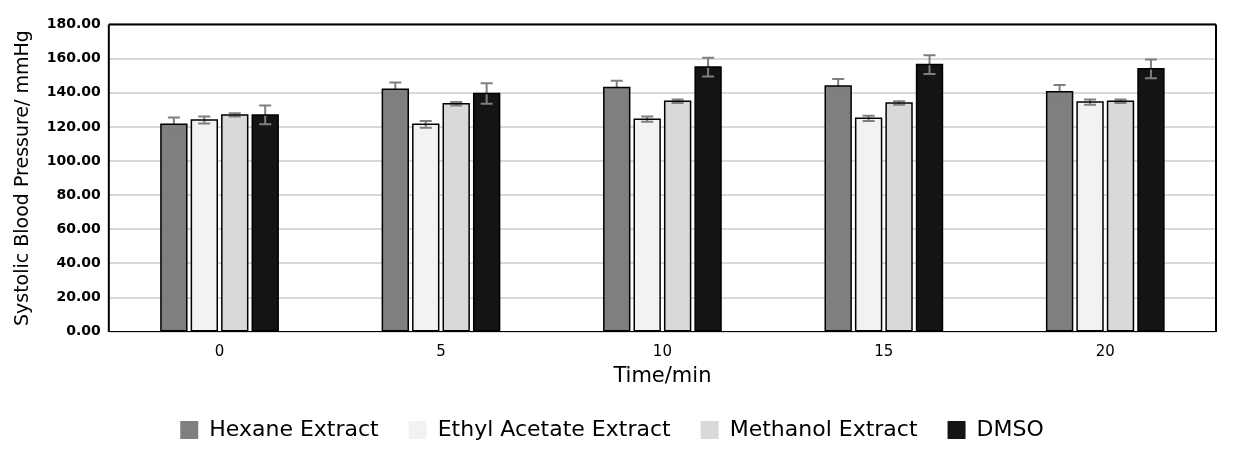 The width and height of the screenshot is (1244, 459). Describe the element at coordinates (823, 428) in the screenshot. I see `legend-label: Methanol Extract` at that location.